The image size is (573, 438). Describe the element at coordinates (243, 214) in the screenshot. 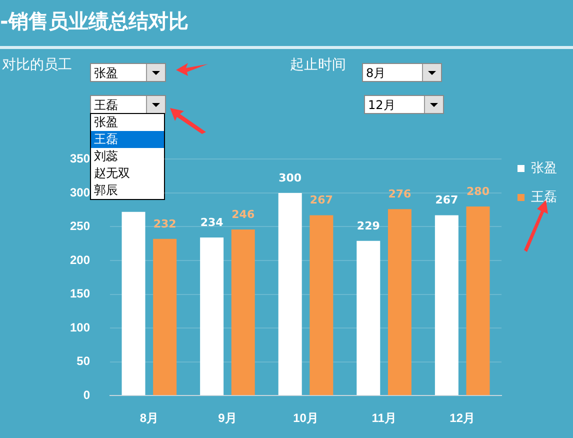

I see `data-label: 246` at that location.